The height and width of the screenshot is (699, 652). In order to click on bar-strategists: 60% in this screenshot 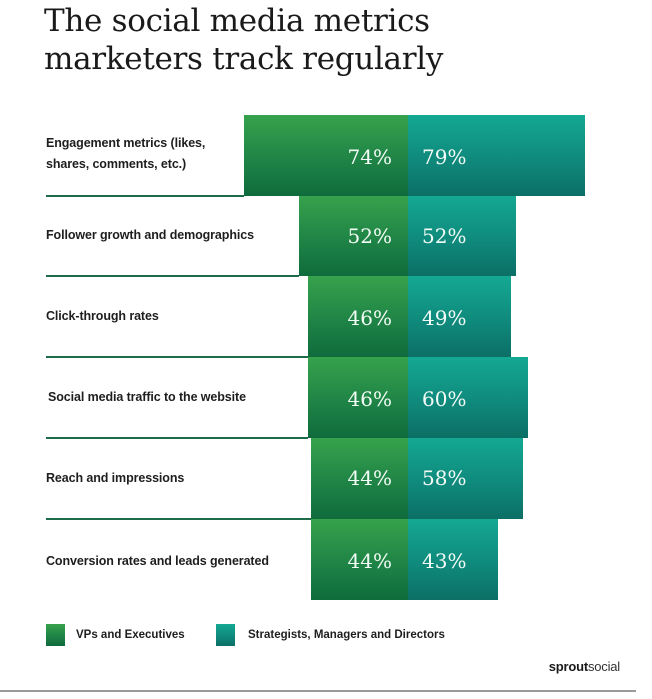, I will do `click(468, 397)`.